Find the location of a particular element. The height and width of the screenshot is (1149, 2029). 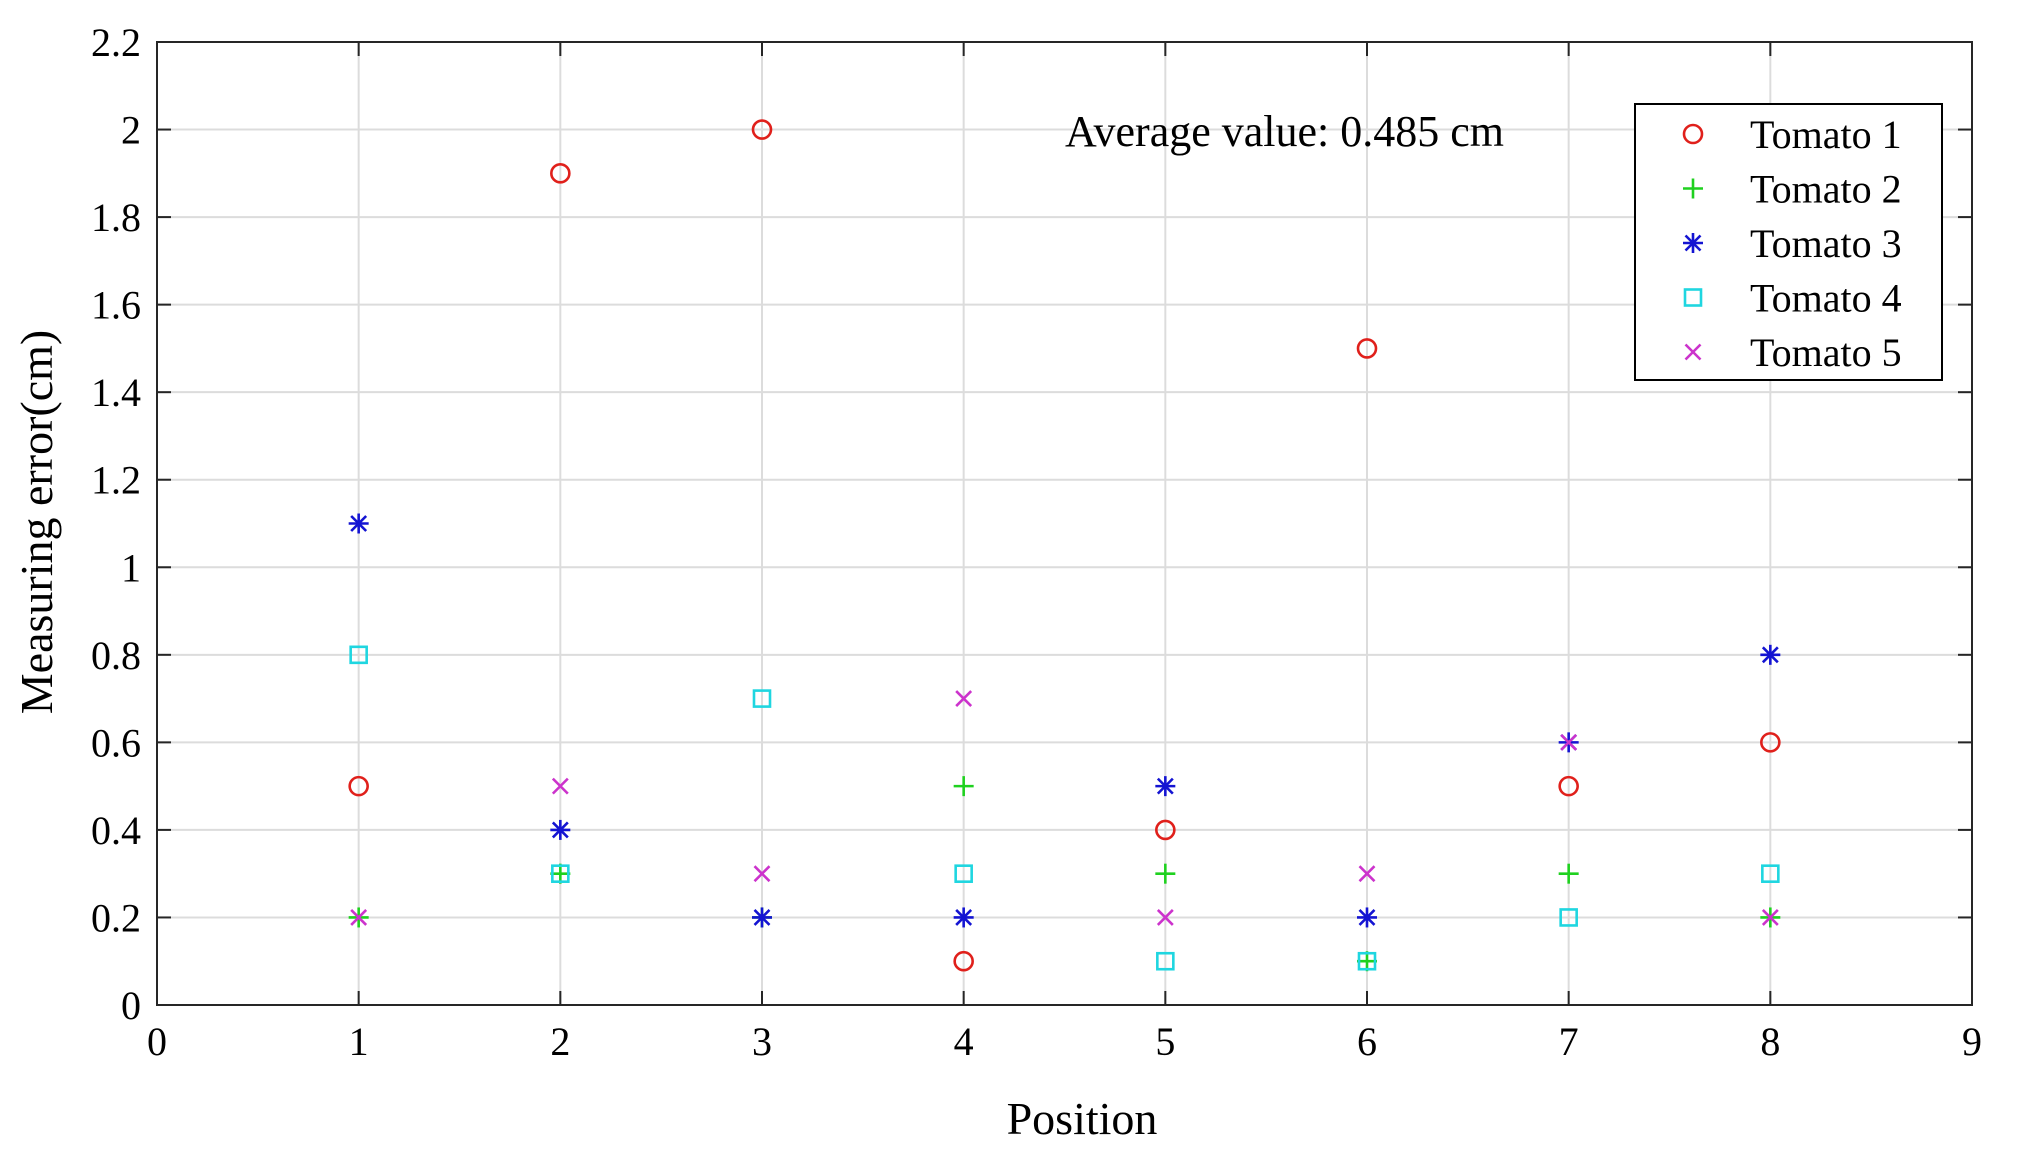

y-tick-label: 1.2 is located at coordinates (116, 480).